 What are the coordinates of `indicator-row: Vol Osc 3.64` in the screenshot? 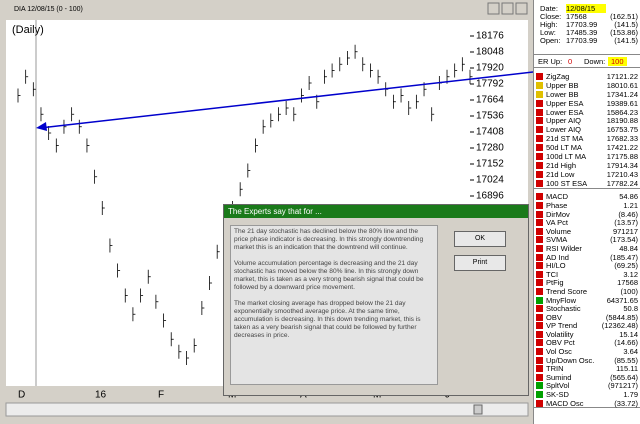 It's located at (587, 351).